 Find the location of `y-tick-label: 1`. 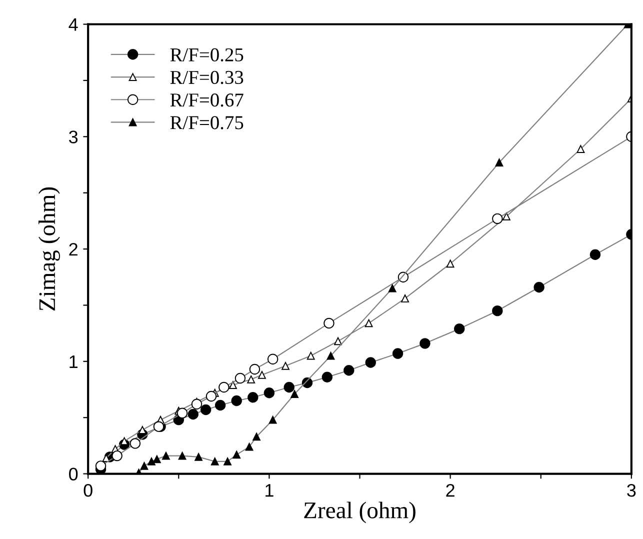

y-tick-label: 1 is located at coordinates (74, 362).